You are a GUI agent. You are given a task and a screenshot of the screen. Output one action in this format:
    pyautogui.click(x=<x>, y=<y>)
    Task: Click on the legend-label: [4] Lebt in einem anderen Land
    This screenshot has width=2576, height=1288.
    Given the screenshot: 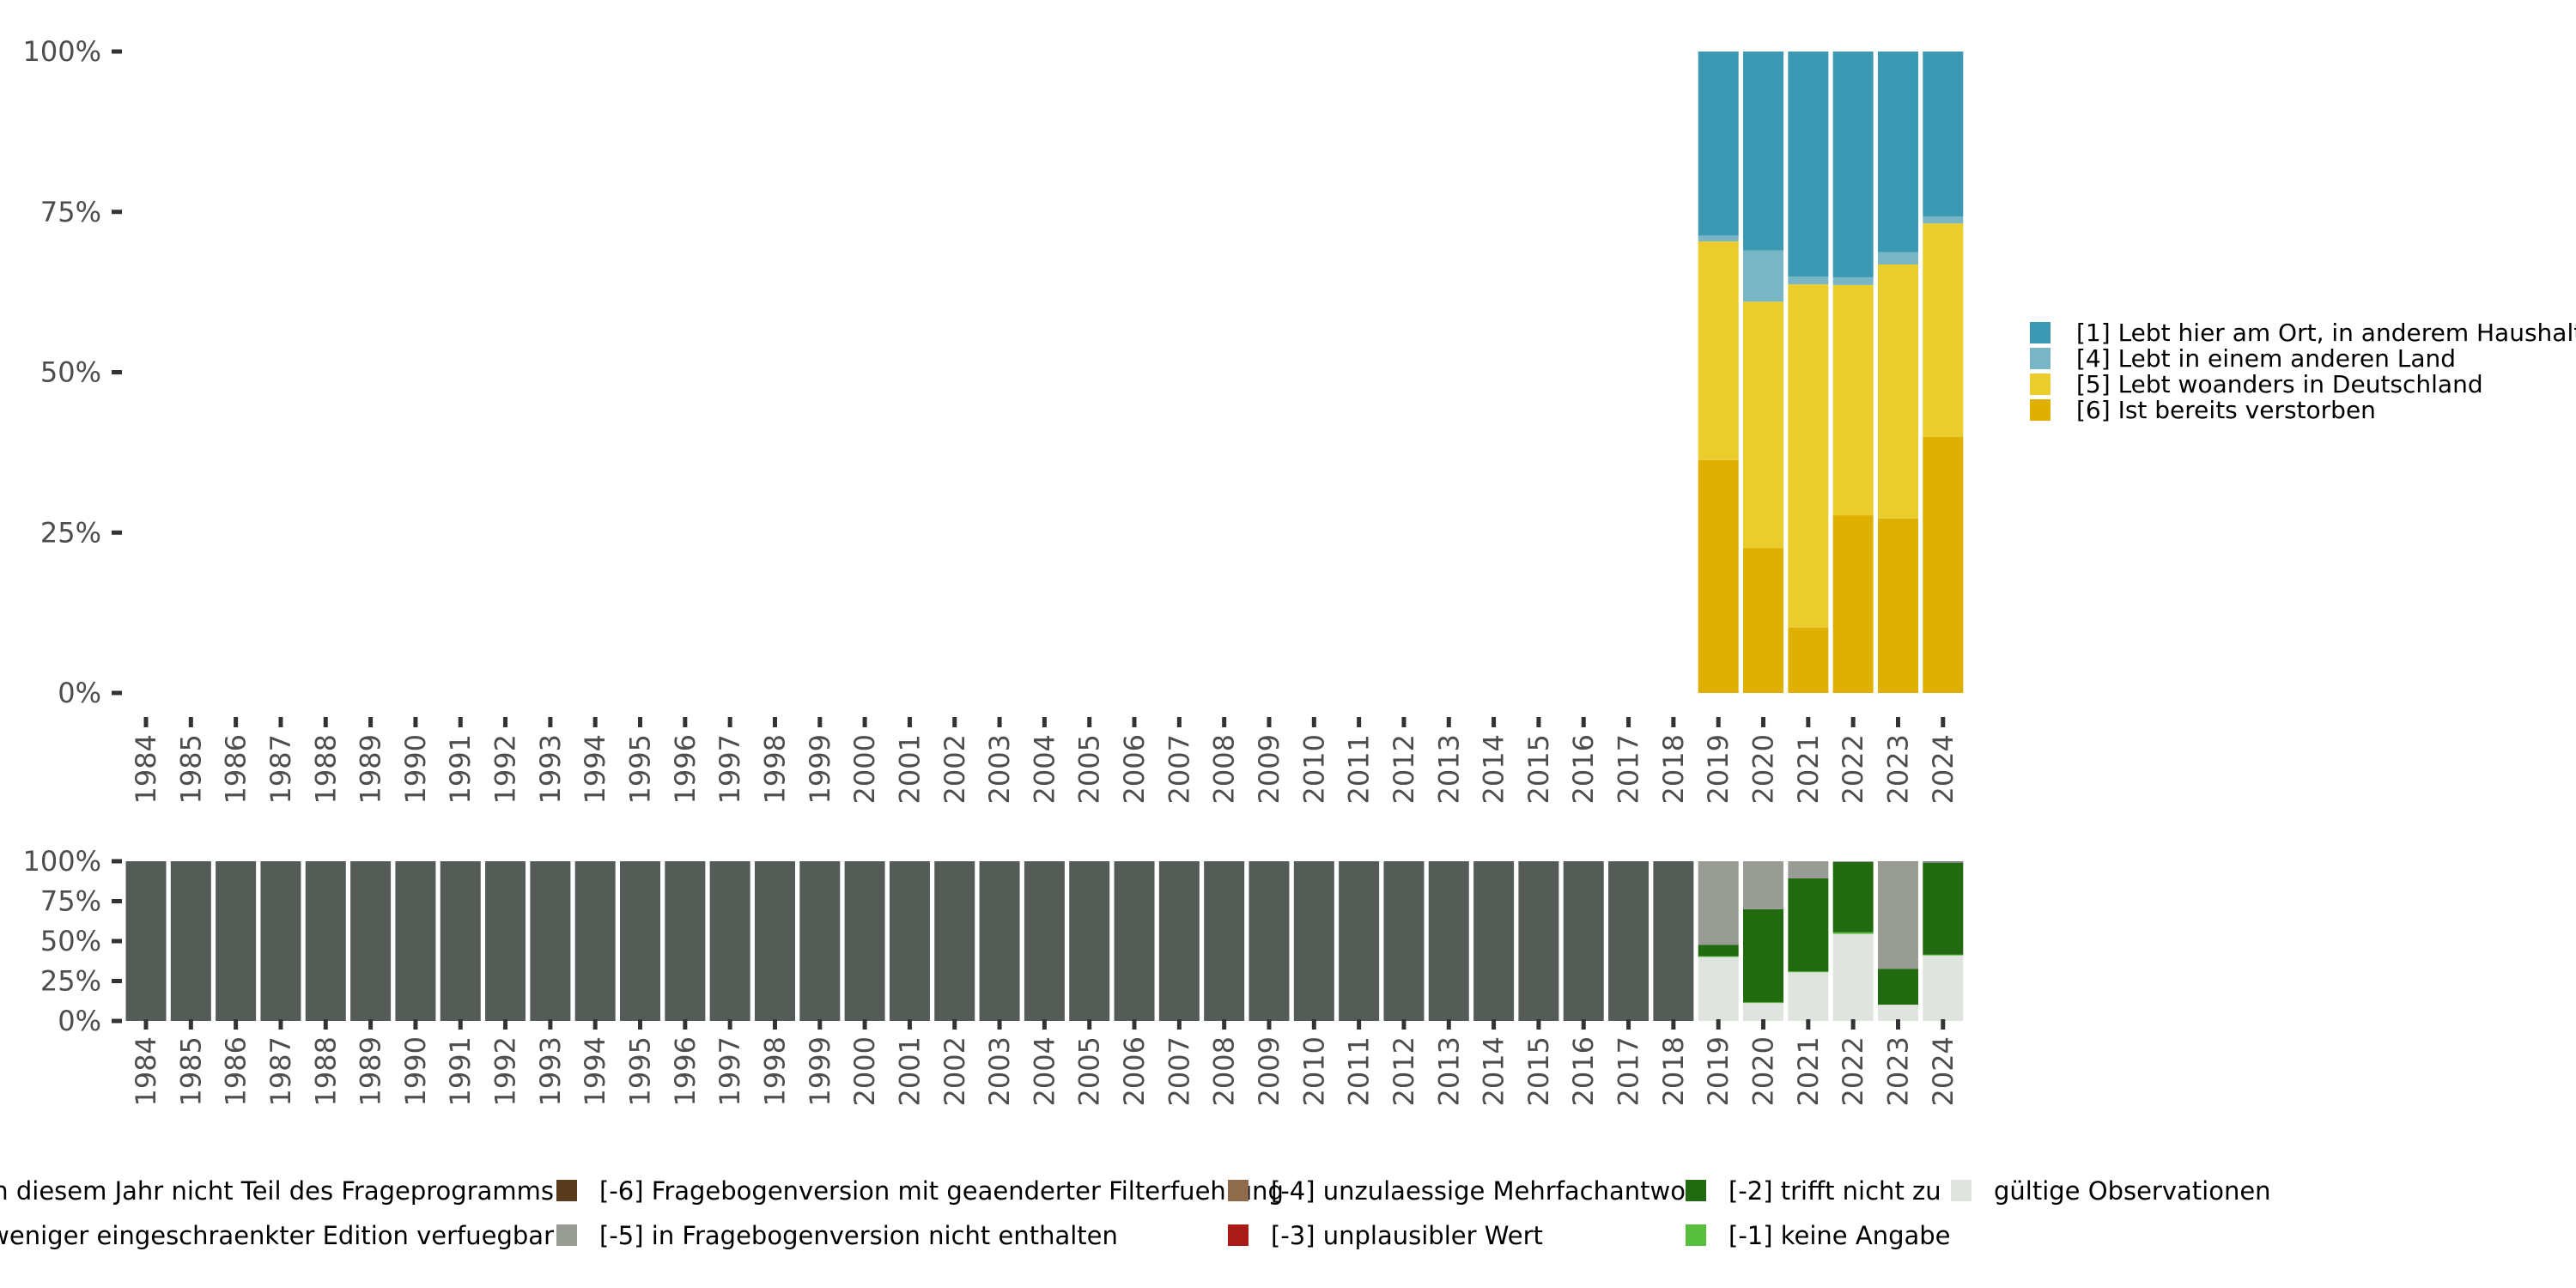 What is the action you would take?
    pyautogui.click(x=2266, y=358)
    